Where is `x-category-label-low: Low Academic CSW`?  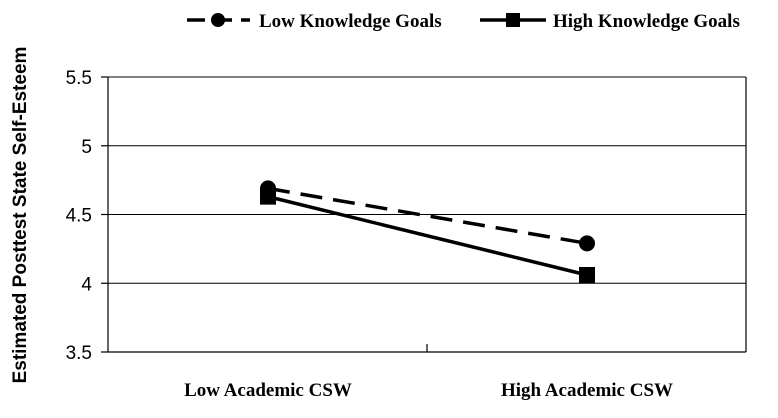 x-category-label-low: Low Academic CSW is located at coordinates (268, 390).